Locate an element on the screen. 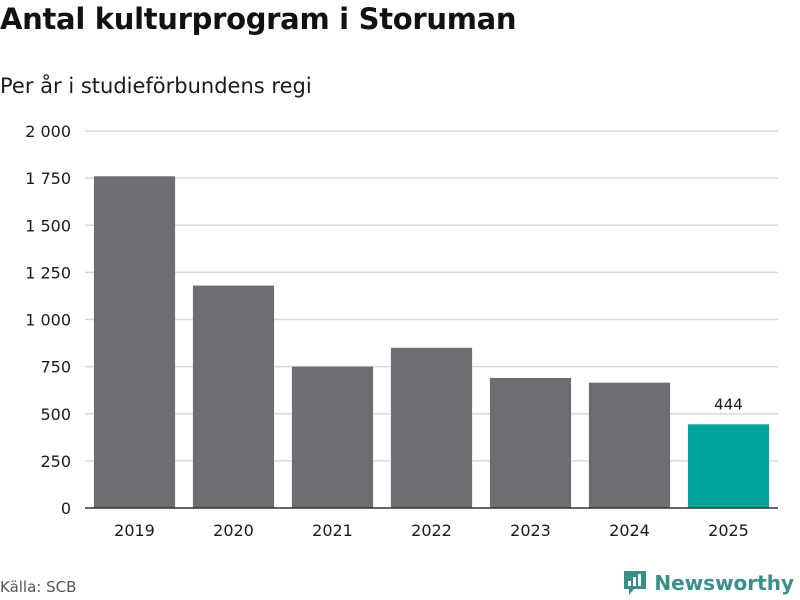  y-tick-label: 500 is located at coordinates (55, 414).